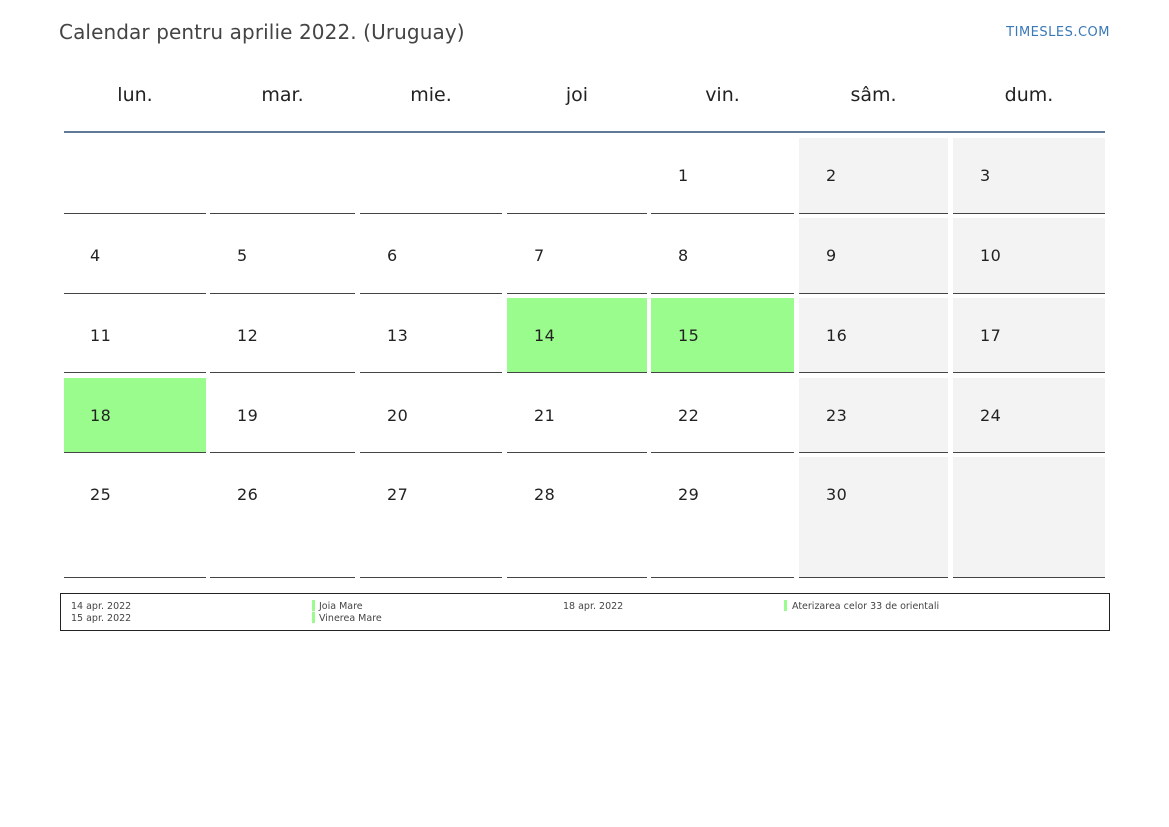 This screenshot has height=827, width=1169. Describe the element at coordinates (837, 494) in the screenshot. I see `day-number: 30` at that location.